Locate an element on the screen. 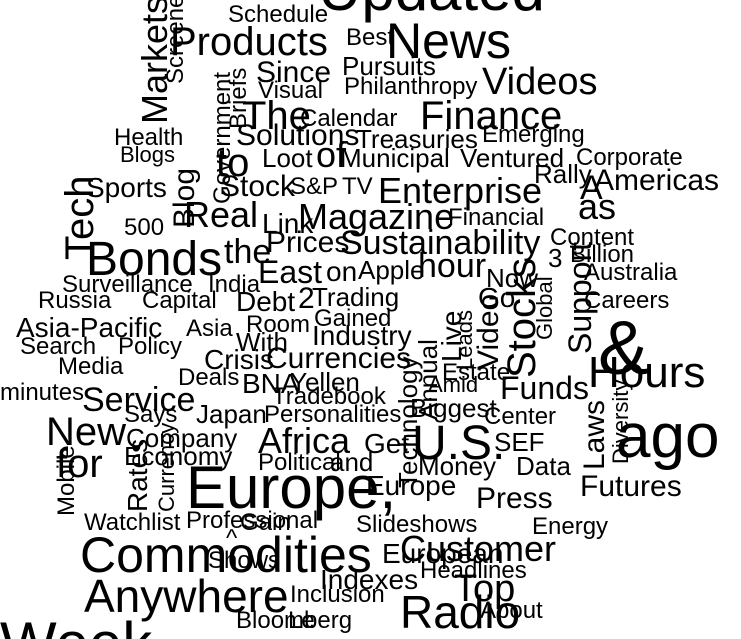 This screenshot has height=639, width=741. word: Week is located at coordinates (76, 626).